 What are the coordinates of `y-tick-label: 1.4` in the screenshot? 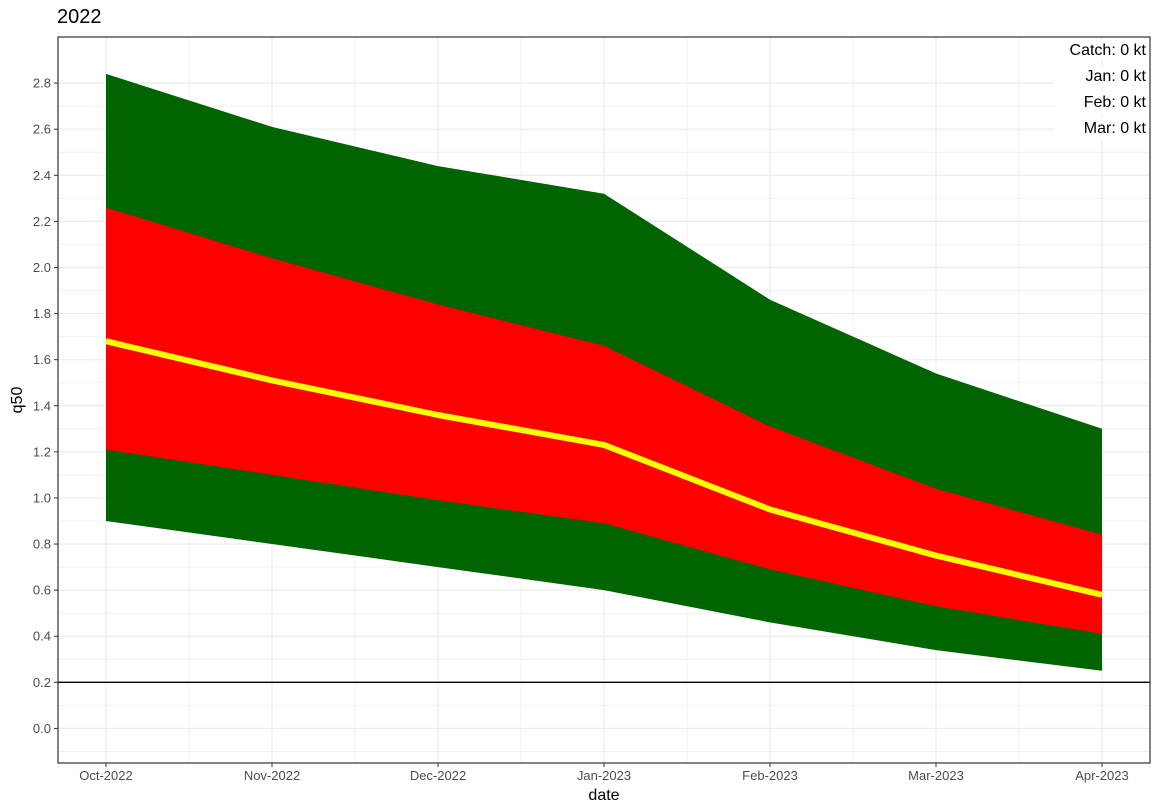 It's located at (42, 405).